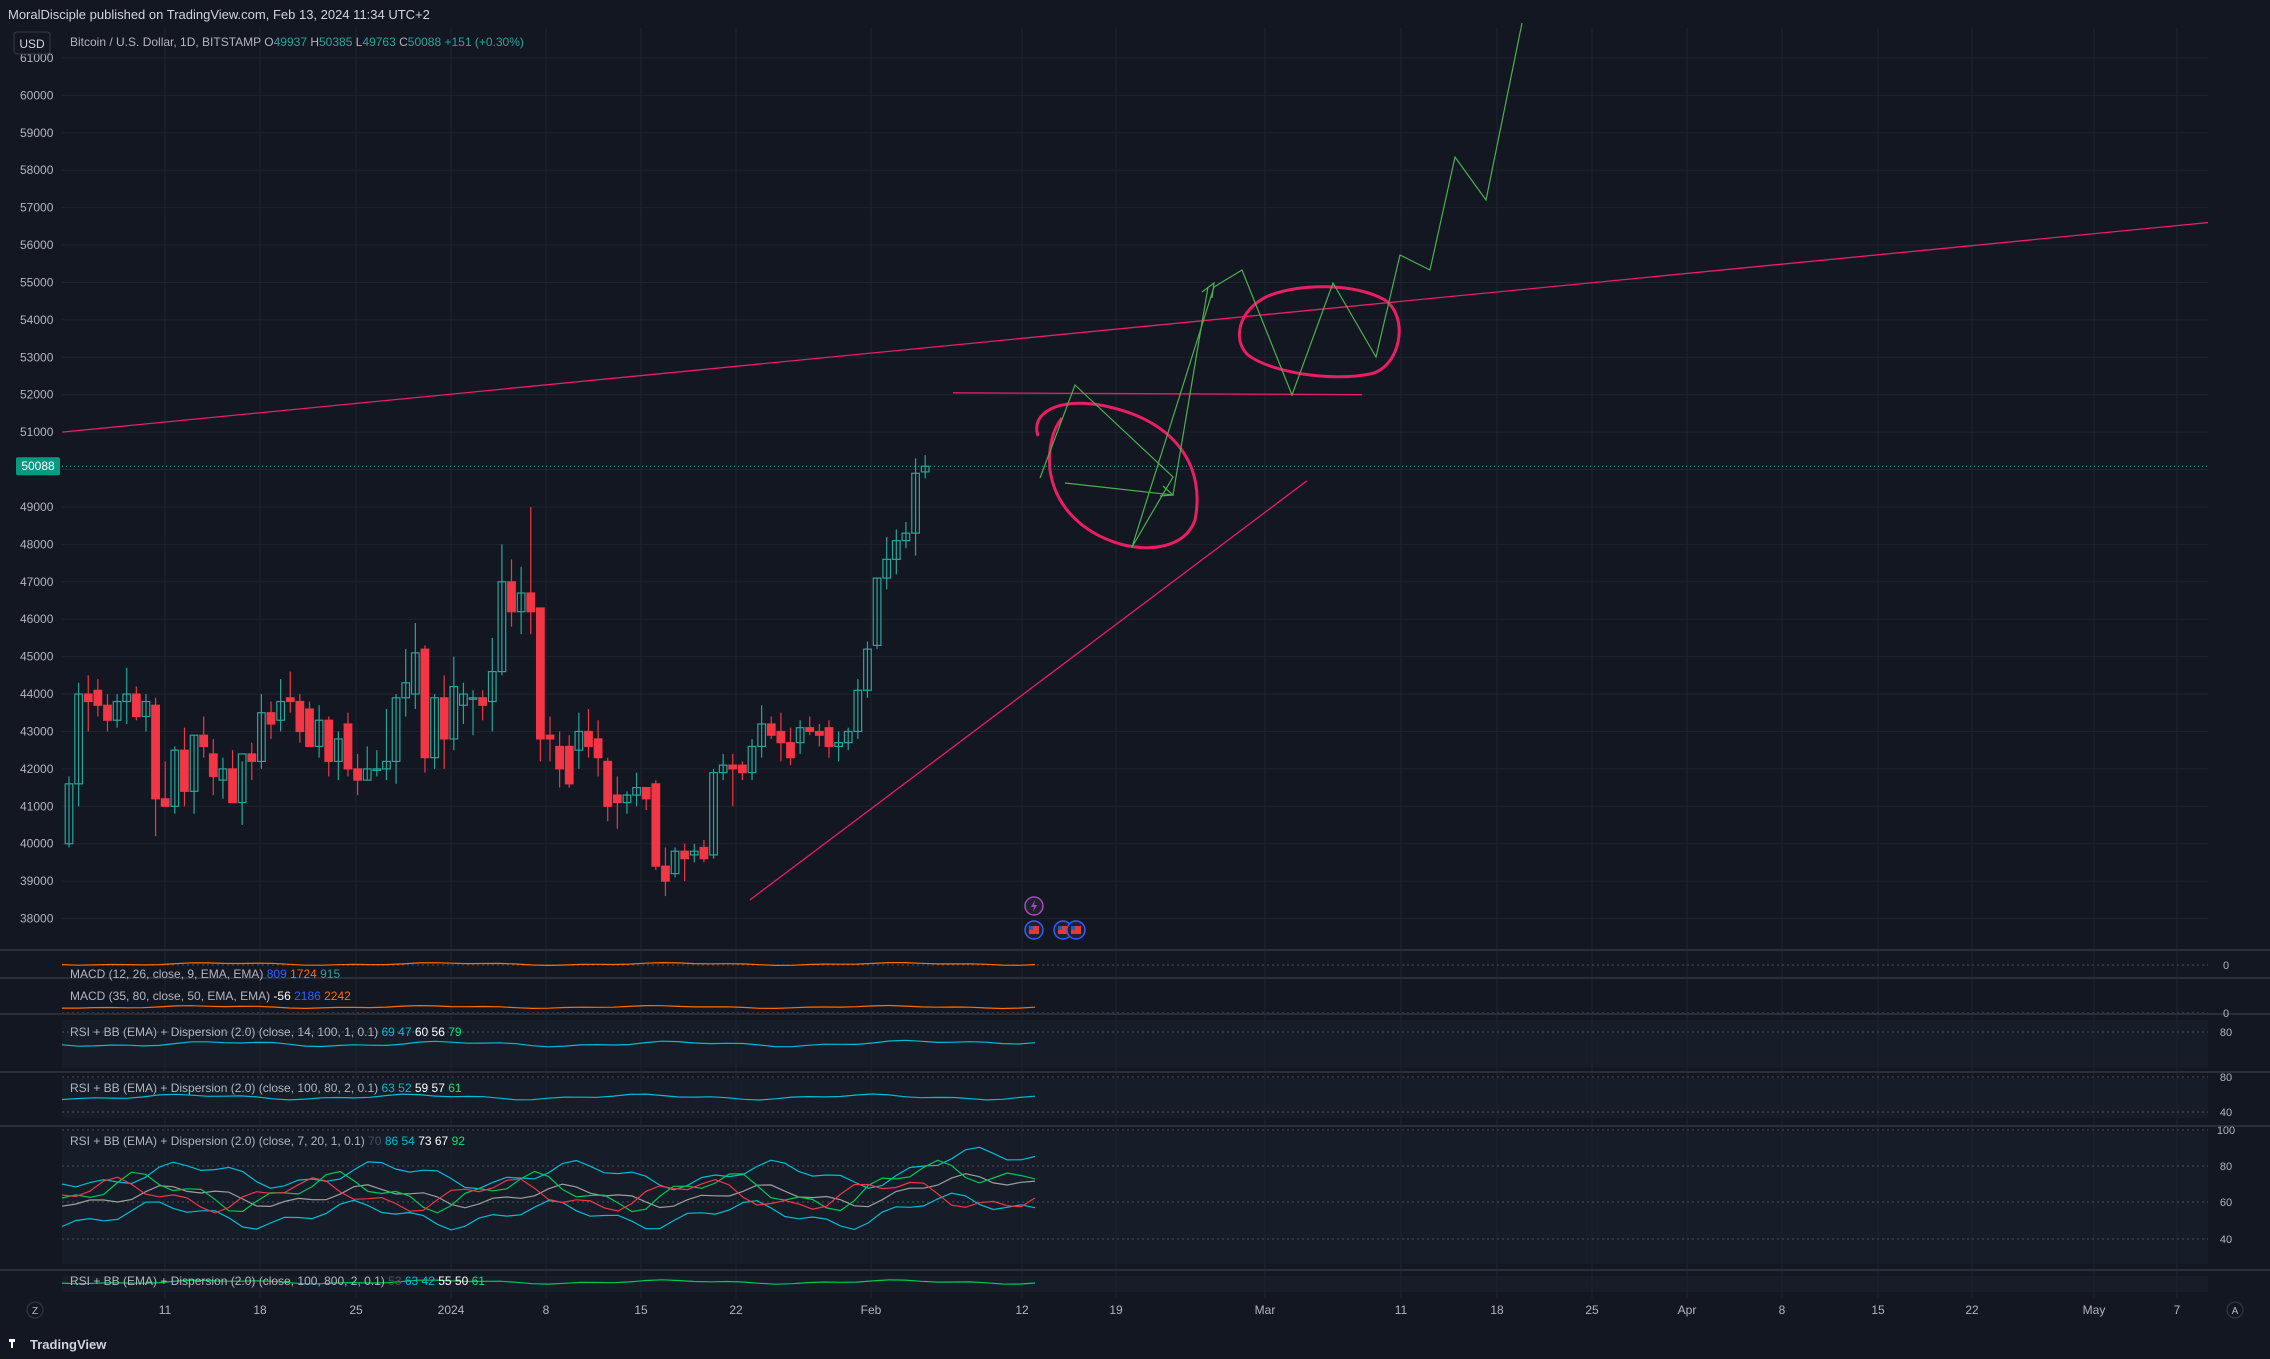  I want to click on pane-axis-label: 80, so click(2226, 1167).